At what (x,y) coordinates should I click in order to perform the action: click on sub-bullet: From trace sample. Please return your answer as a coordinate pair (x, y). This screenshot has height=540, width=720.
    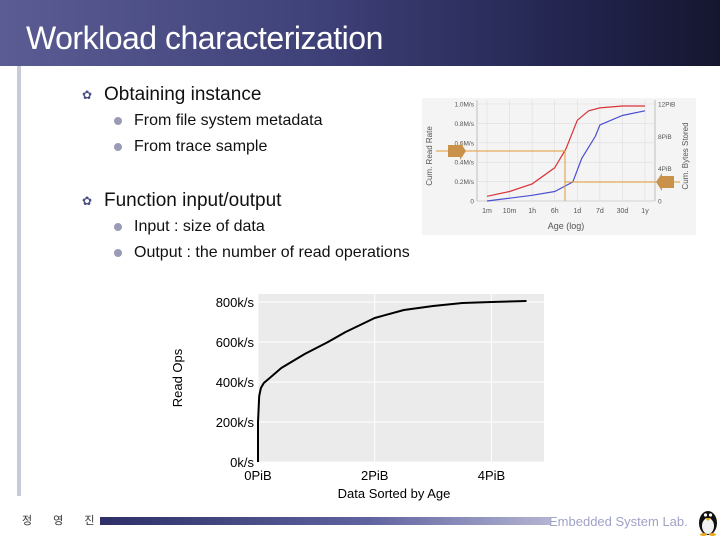
    Looking at the image, I should click on (190, 147).